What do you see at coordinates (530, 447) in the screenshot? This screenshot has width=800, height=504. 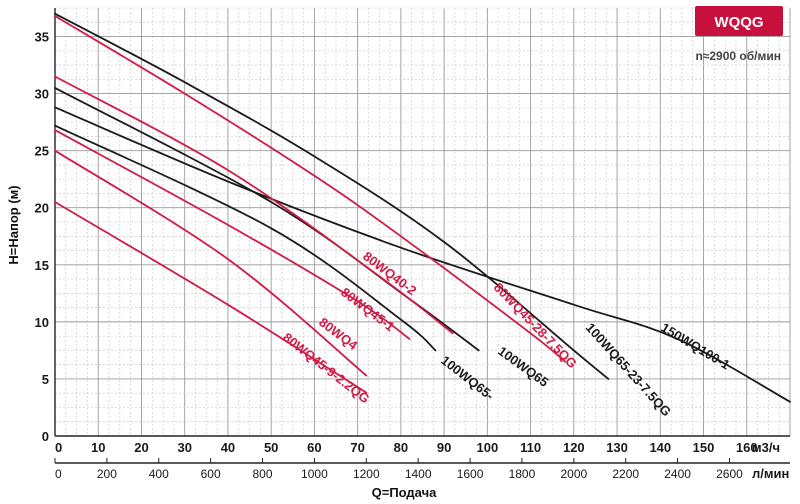 I see `x-tick-label: 110` at bounding box center [530, 447].